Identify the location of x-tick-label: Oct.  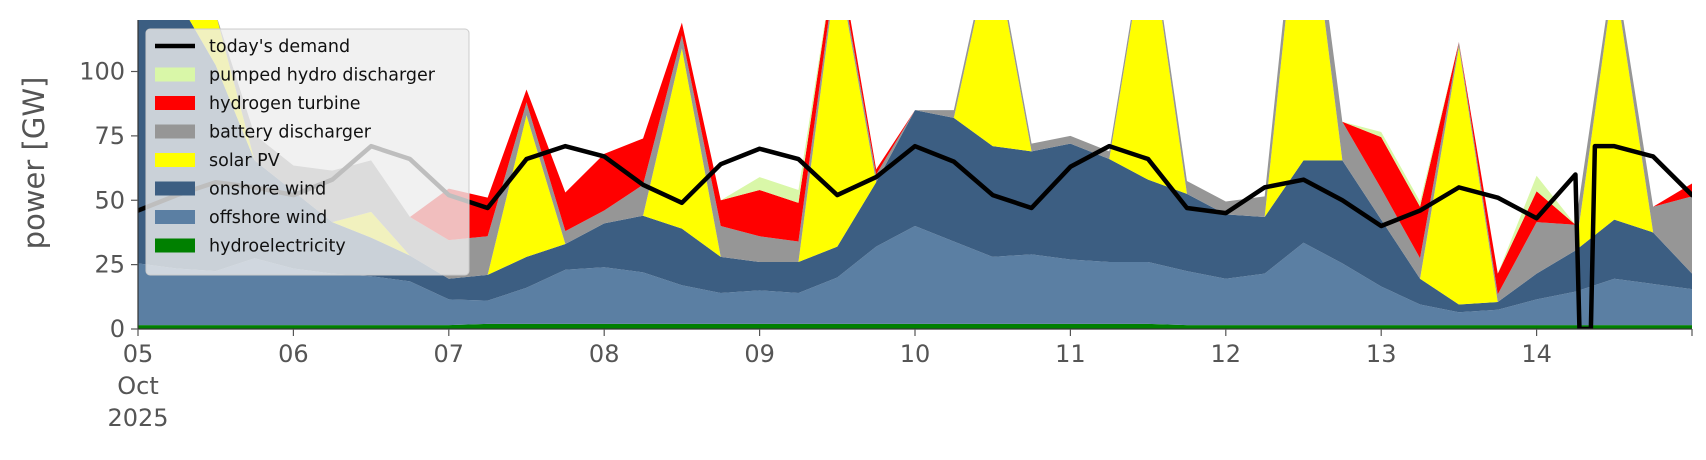
(138, 386).